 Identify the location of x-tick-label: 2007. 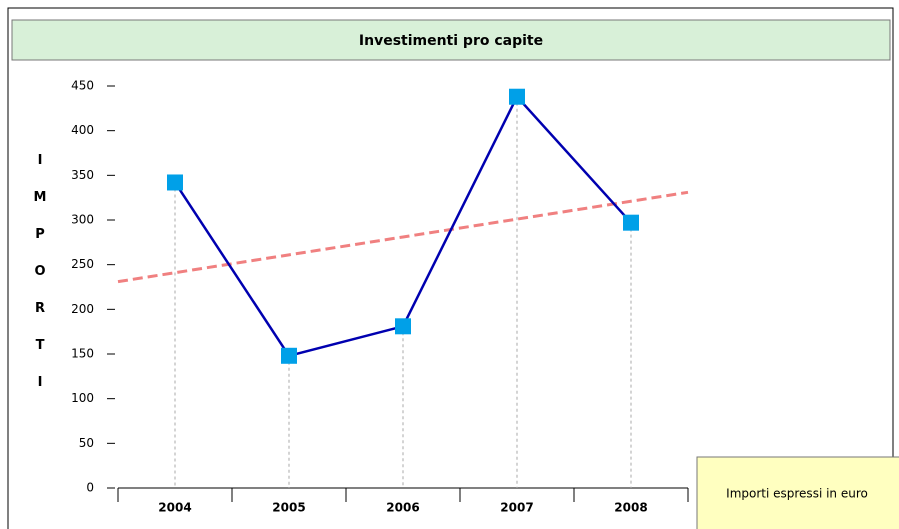
(516, 508).